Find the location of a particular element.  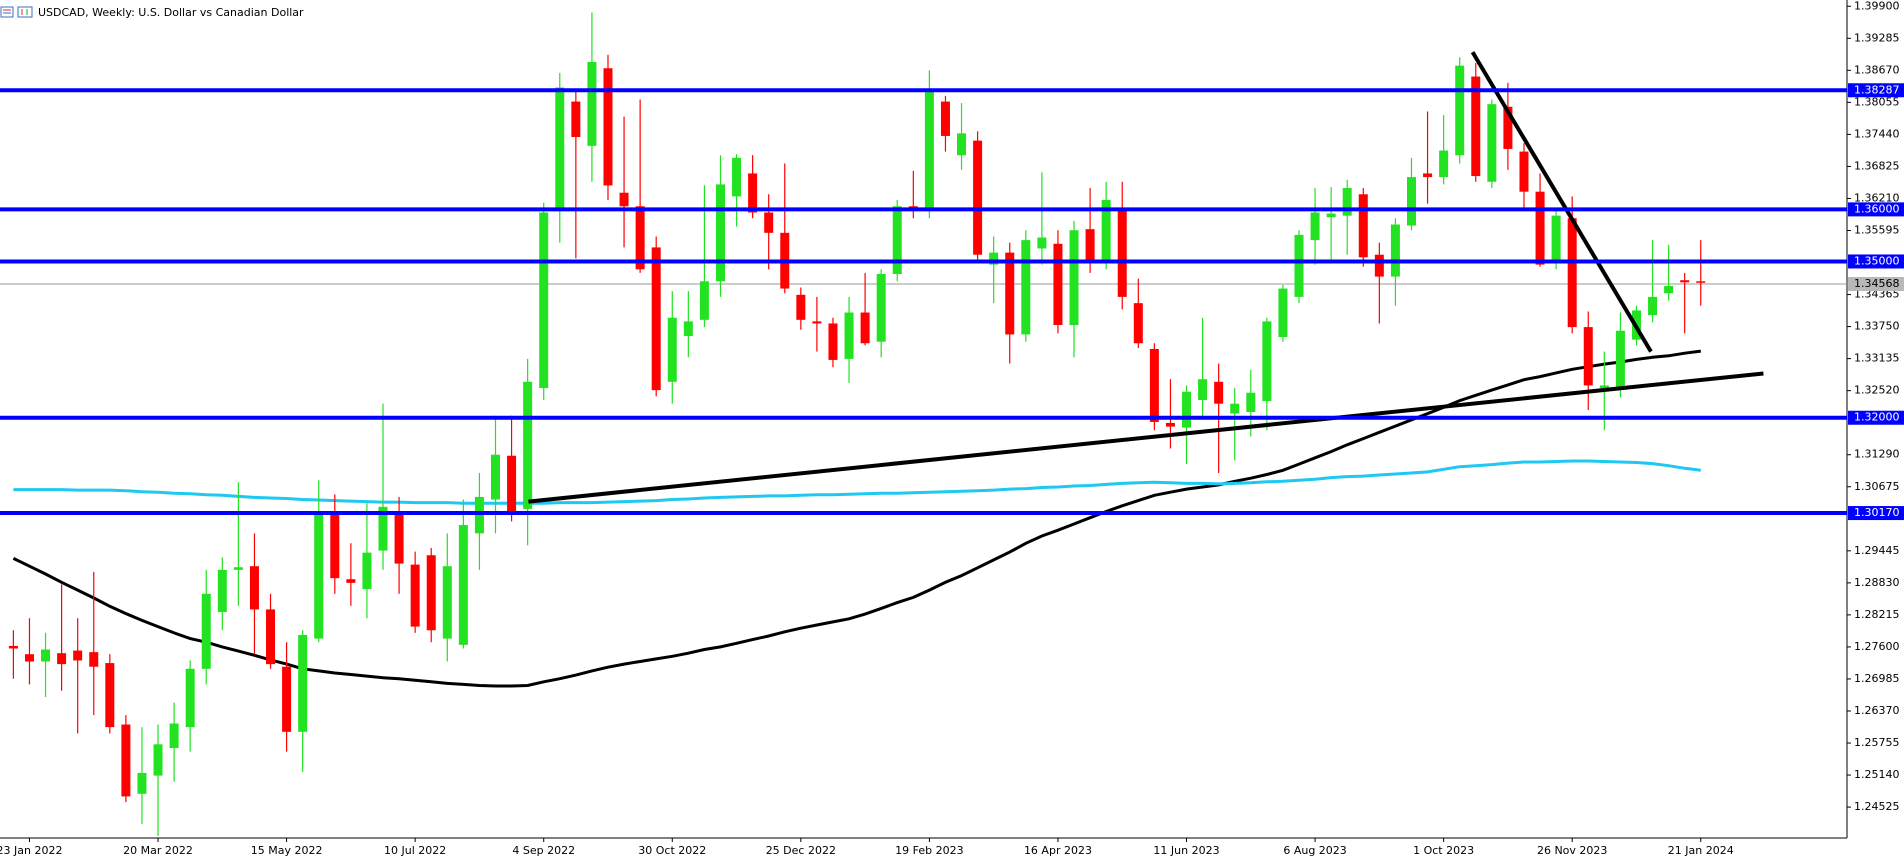

y-tick-label: 1.37440 is located at coordinates (1877, 133).